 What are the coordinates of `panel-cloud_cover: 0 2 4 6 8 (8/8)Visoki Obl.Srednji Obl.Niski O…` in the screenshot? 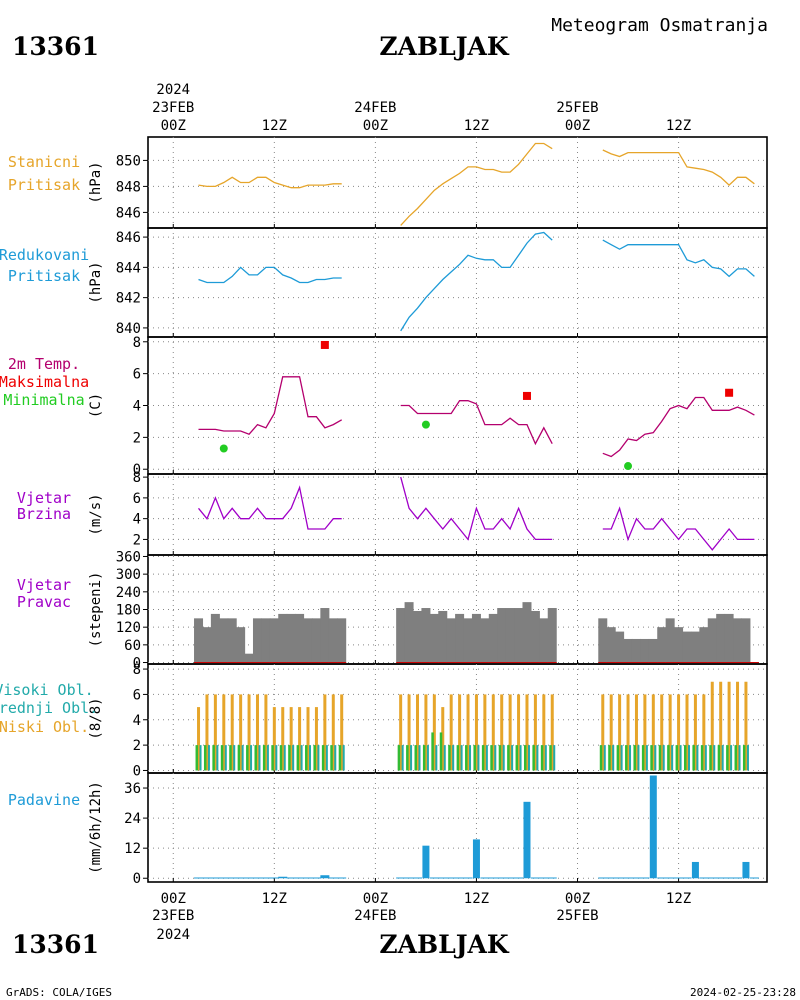 It's located at (384, 720).